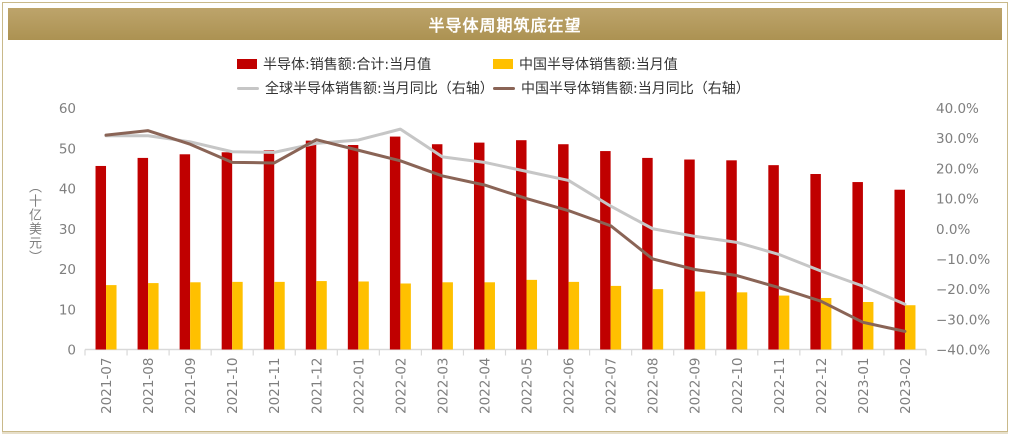  I want to click on red-bar-swatch-icon, so click(247, 64).